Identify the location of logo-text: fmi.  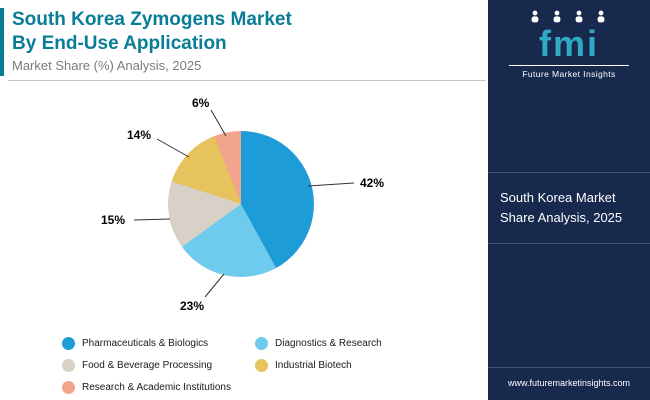
(569, 43).